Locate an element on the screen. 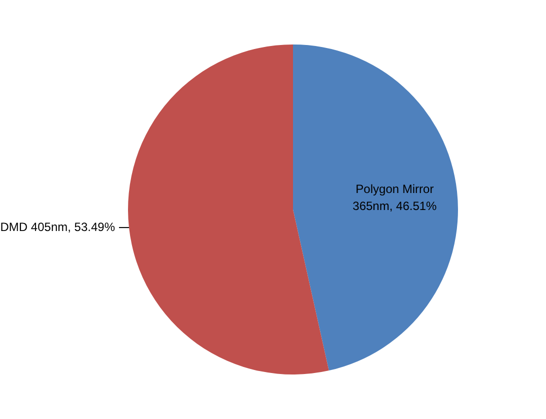  slice-label: Polygon Mirror 365nm, 46.51% is located at coordinates (395, 198).